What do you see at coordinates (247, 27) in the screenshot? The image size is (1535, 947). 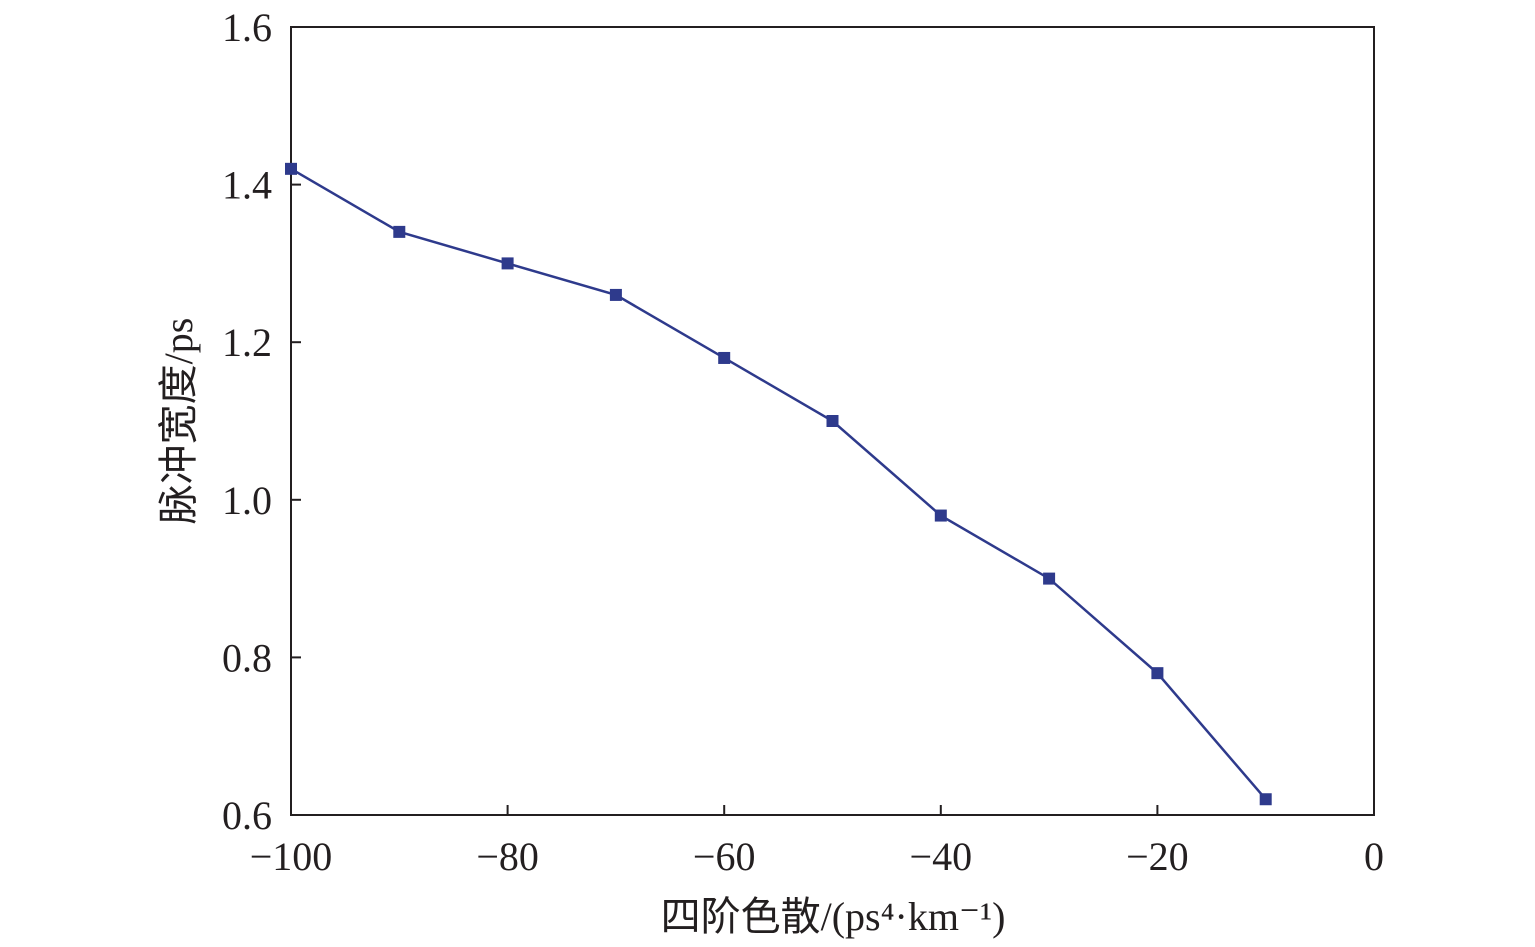 I see `y-tick-label: 1.6` at bounding box center [247, 27].